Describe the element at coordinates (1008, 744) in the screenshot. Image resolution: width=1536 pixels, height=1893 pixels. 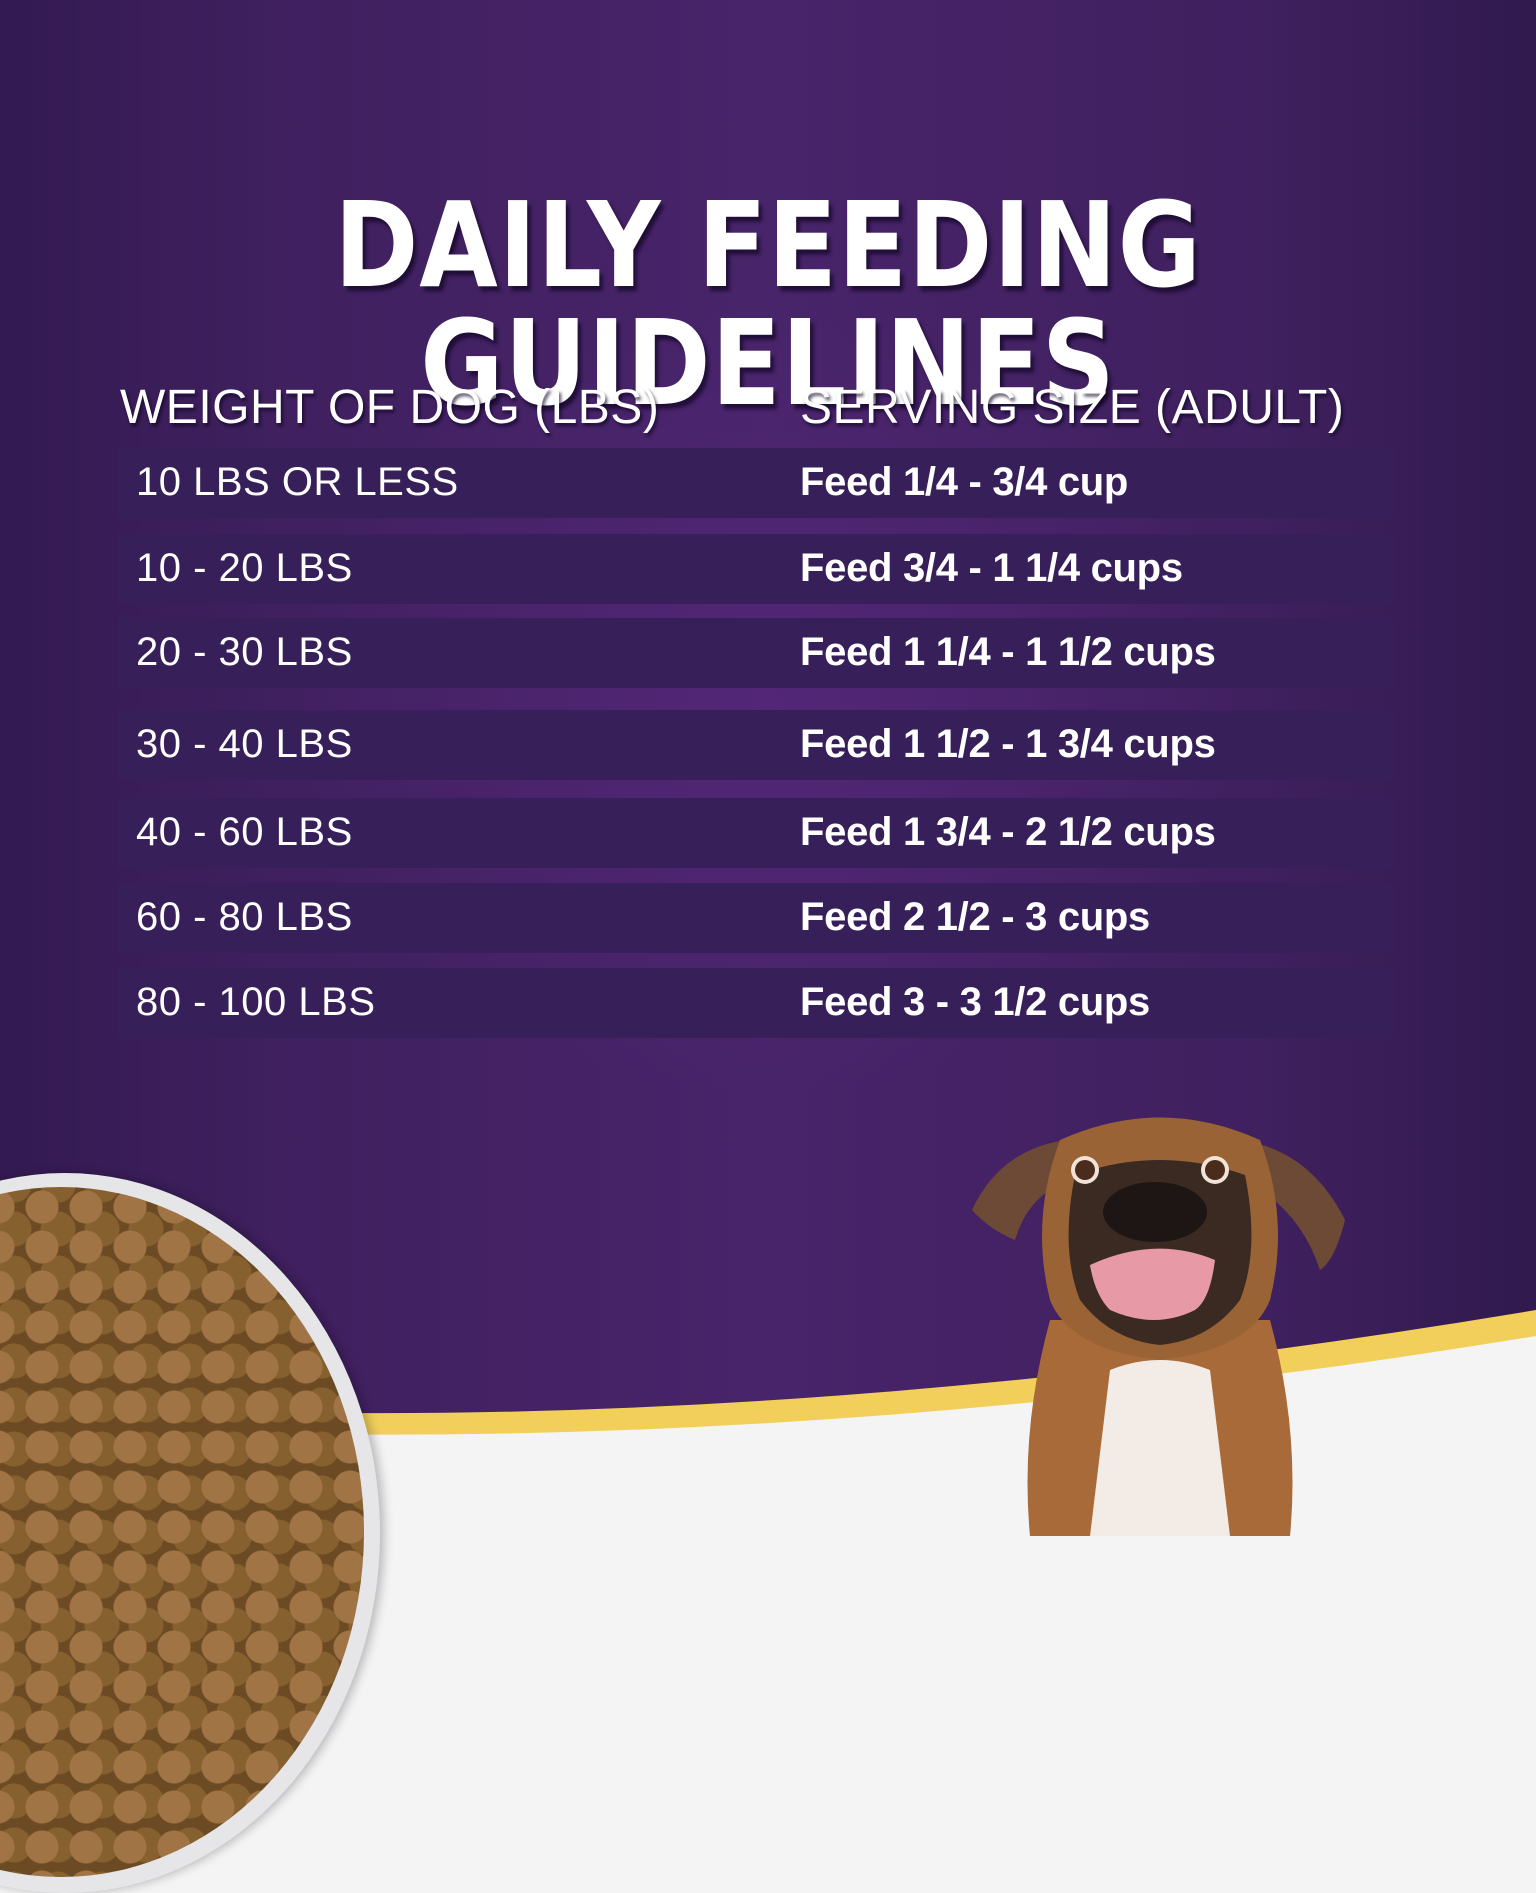
I see `serving-cell: Feed 1 1/2 - 1 3/4 cups` at that location.